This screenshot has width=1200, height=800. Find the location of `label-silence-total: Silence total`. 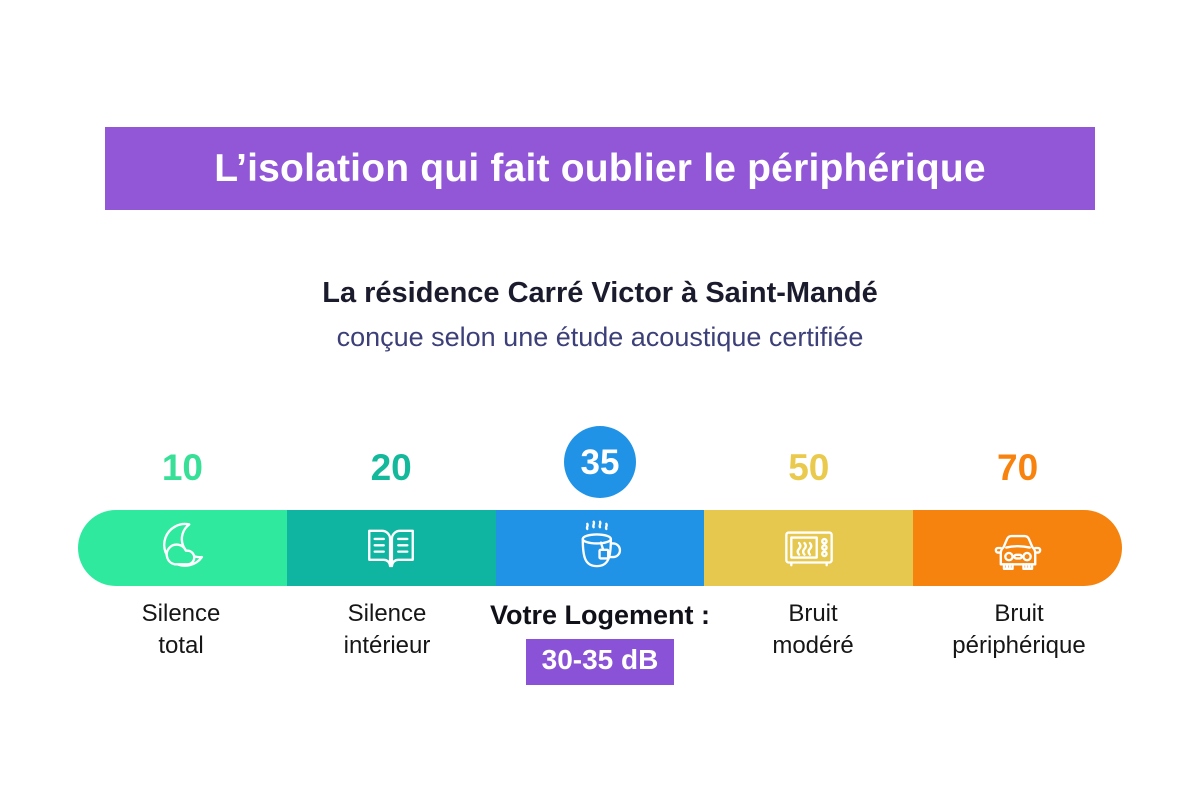

label-silence-total: Silence total is located at coordinates (181, 629).